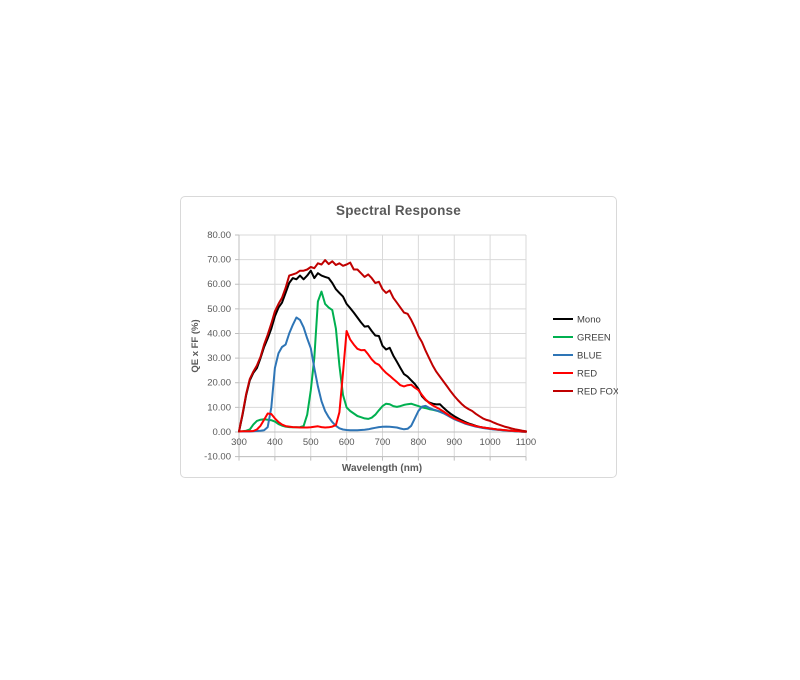 This screenshot has height=680, width=800. Describe the element at coordinates (382, 468) in the screenshot. I see `x-axis-title: Wavelength (nm)` at that location.